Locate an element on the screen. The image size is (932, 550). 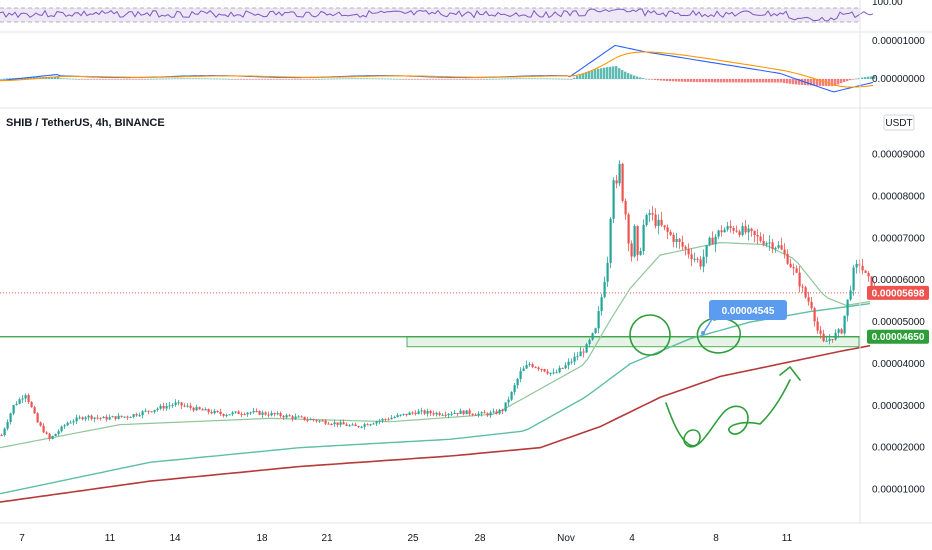
time-tick-label: 4 is located at coordinates (632, 538).